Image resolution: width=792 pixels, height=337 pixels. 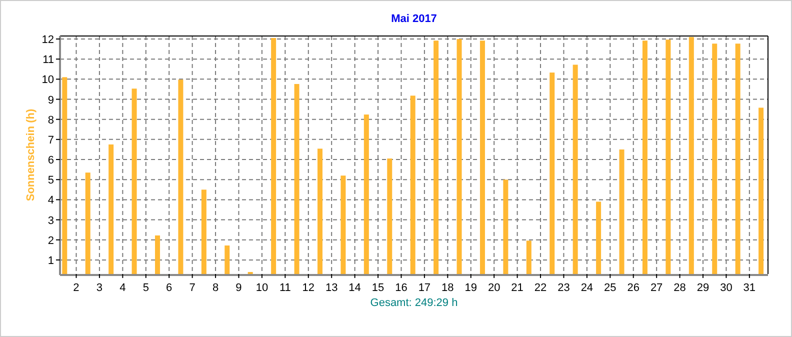 What do you see at coordinates (540, 288) in the screenshot?
I see `x-tick-label: 22` at bounding box center [540, 288].